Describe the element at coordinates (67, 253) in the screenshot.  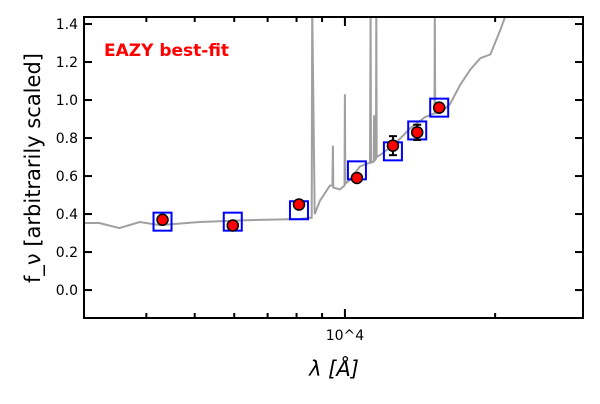
I see `y-tick-label: 0.2` at that location.